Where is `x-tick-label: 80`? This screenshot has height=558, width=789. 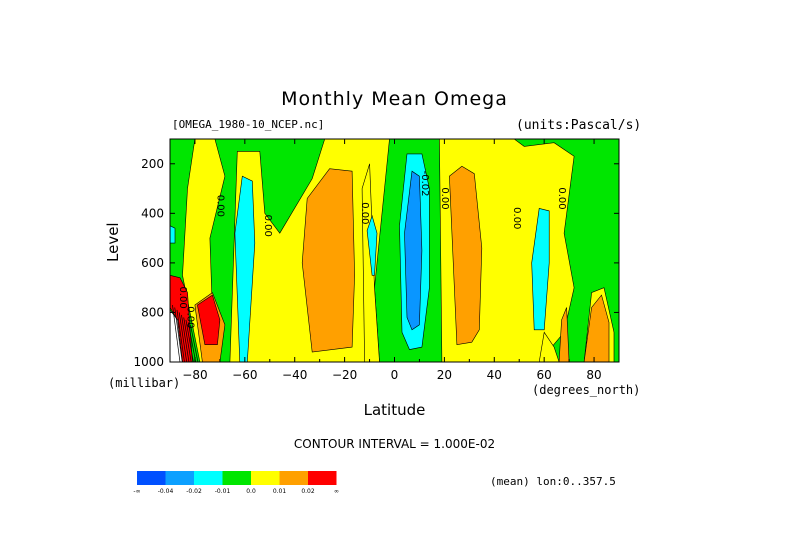
x-tick-label: 80 is located at coordinates (593, 375).